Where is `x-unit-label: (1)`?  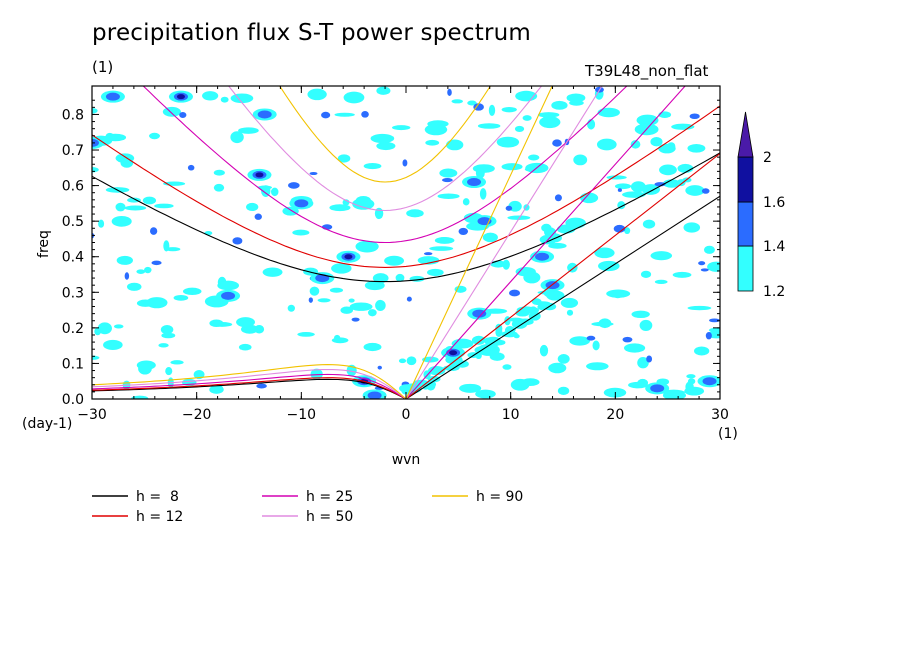 x-unit-label: (1) is located at coordinates (728, 434).